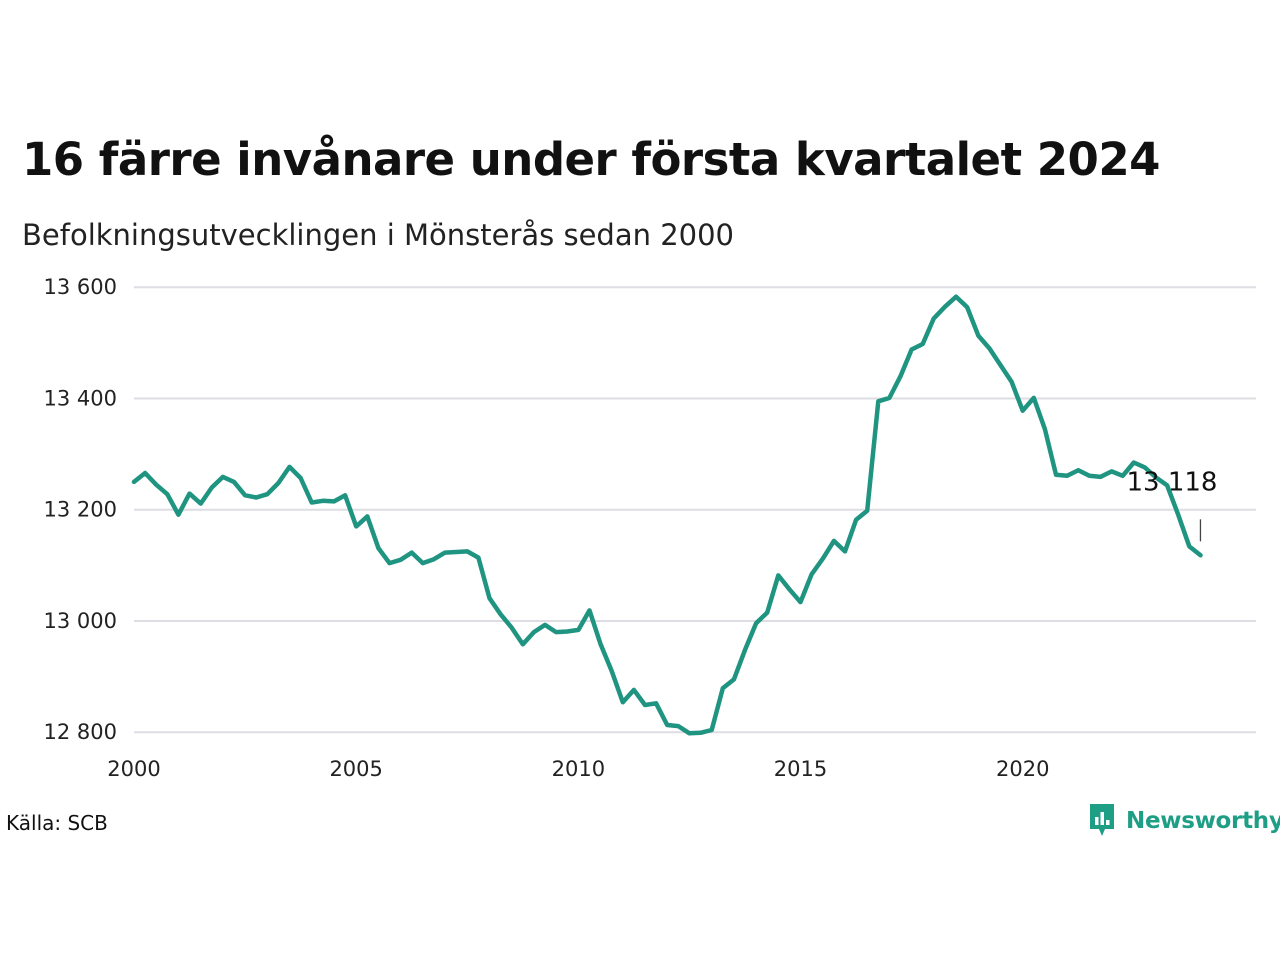 This screenshot has width=1280, height=960. I want to click on y-tick-label: 13 200, so click(80, 510).